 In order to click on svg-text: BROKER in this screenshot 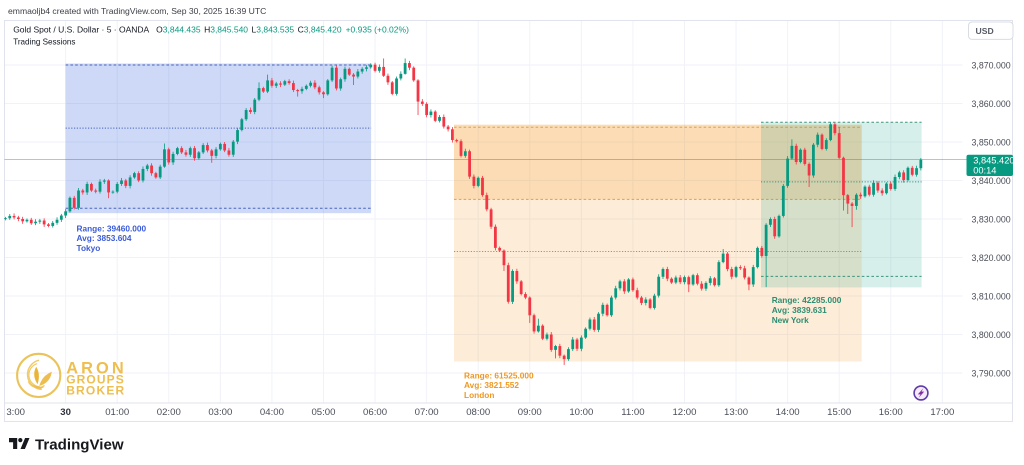, I will do `click(95, 390)`.